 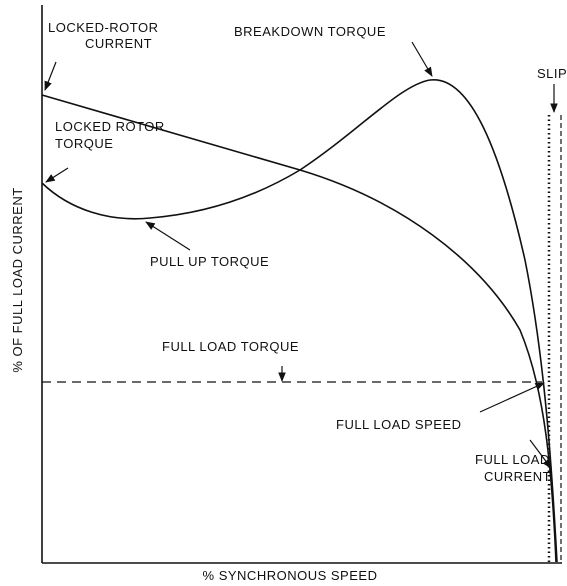 What do you see at coordinates (84, 143) in the screenshot?
I see `label: TORQUE` at bounding box center [84, 143].